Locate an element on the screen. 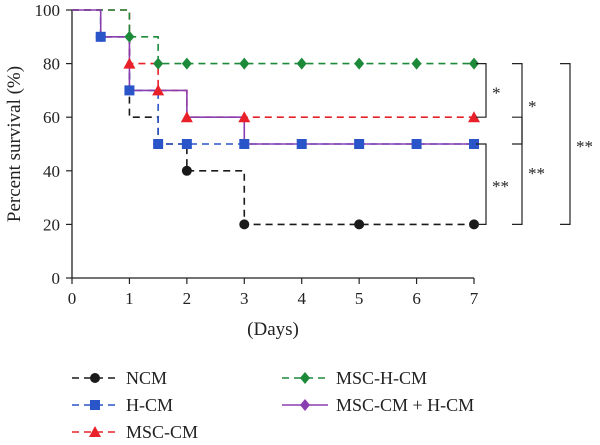 The width and height of the screenshot is (600, 445). x-tick-label: 4 is located at coordinates (301, 298).